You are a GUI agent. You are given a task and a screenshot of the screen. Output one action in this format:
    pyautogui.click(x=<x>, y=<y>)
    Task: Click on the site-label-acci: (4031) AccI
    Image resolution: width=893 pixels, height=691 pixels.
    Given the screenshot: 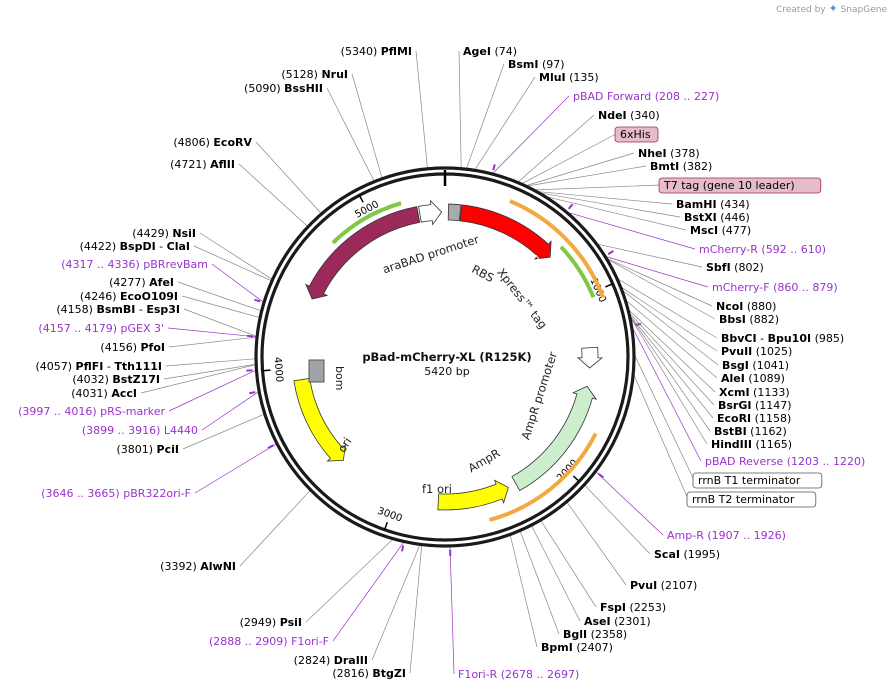 What is the action you would take?
    pyautogui.click(x=104, y=393)
    